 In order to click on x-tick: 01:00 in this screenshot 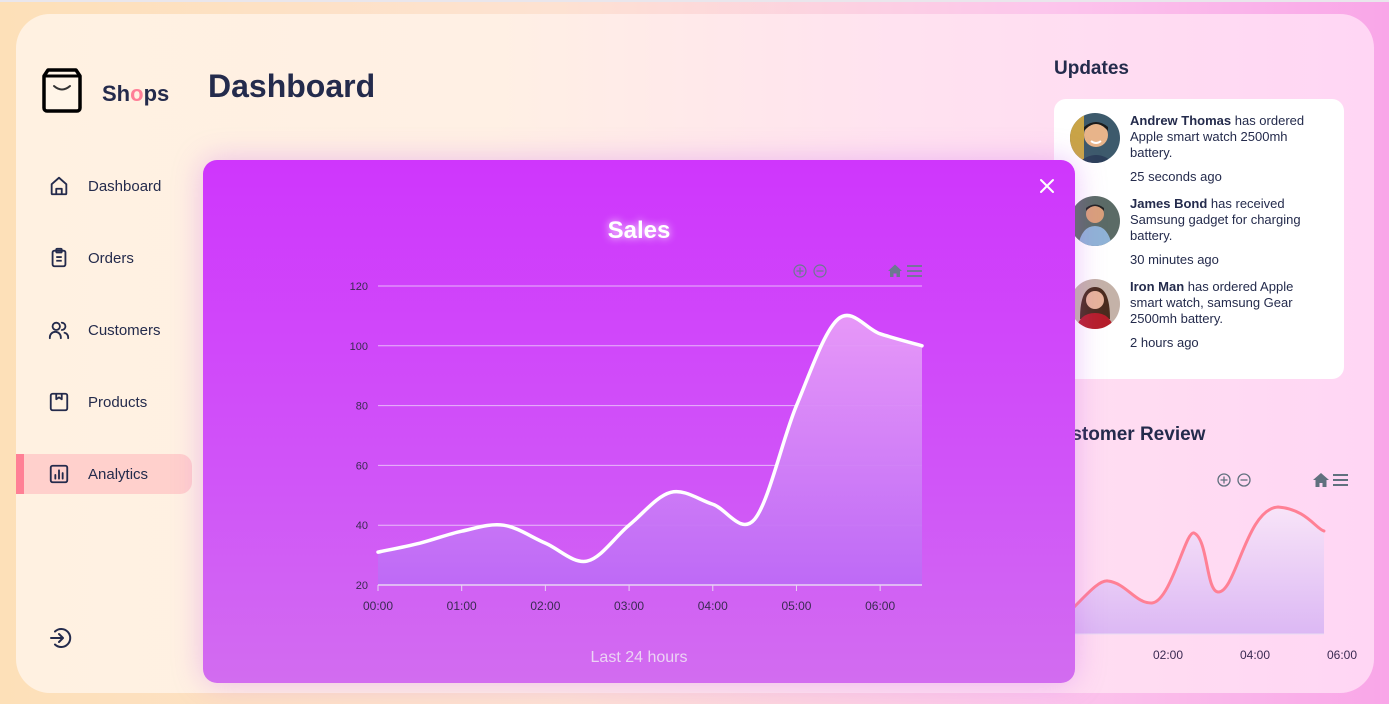, I will do `click(462, 606)`.